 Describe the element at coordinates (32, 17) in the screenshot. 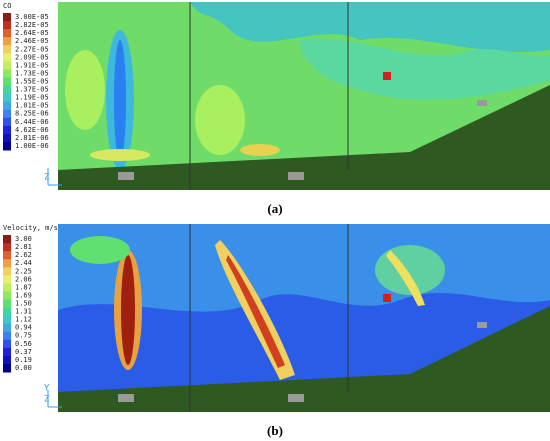

I see `legend-label: 3.00E-05` at that location.